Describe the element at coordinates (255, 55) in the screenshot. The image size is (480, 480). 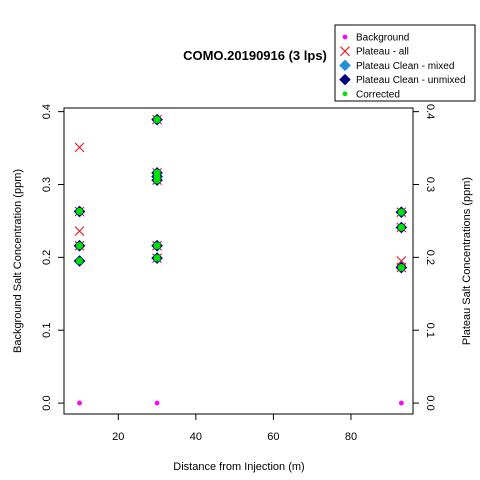
I see `chart-title: COMO.20190916 (3 lps)` at that location.